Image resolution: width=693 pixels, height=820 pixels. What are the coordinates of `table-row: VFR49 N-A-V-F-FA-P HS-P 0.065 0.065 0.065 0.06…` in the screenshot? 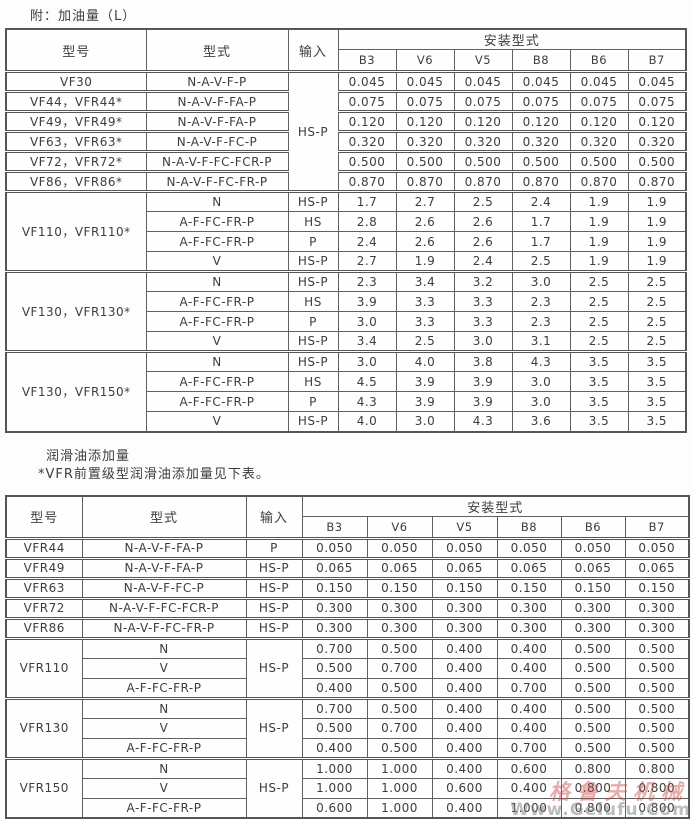 It's located at (347, 567).